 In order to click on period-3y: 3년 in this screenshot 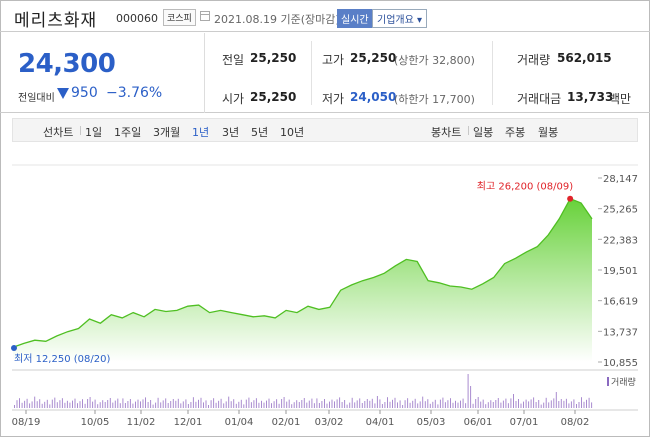, I will do `click(231, 132)`.